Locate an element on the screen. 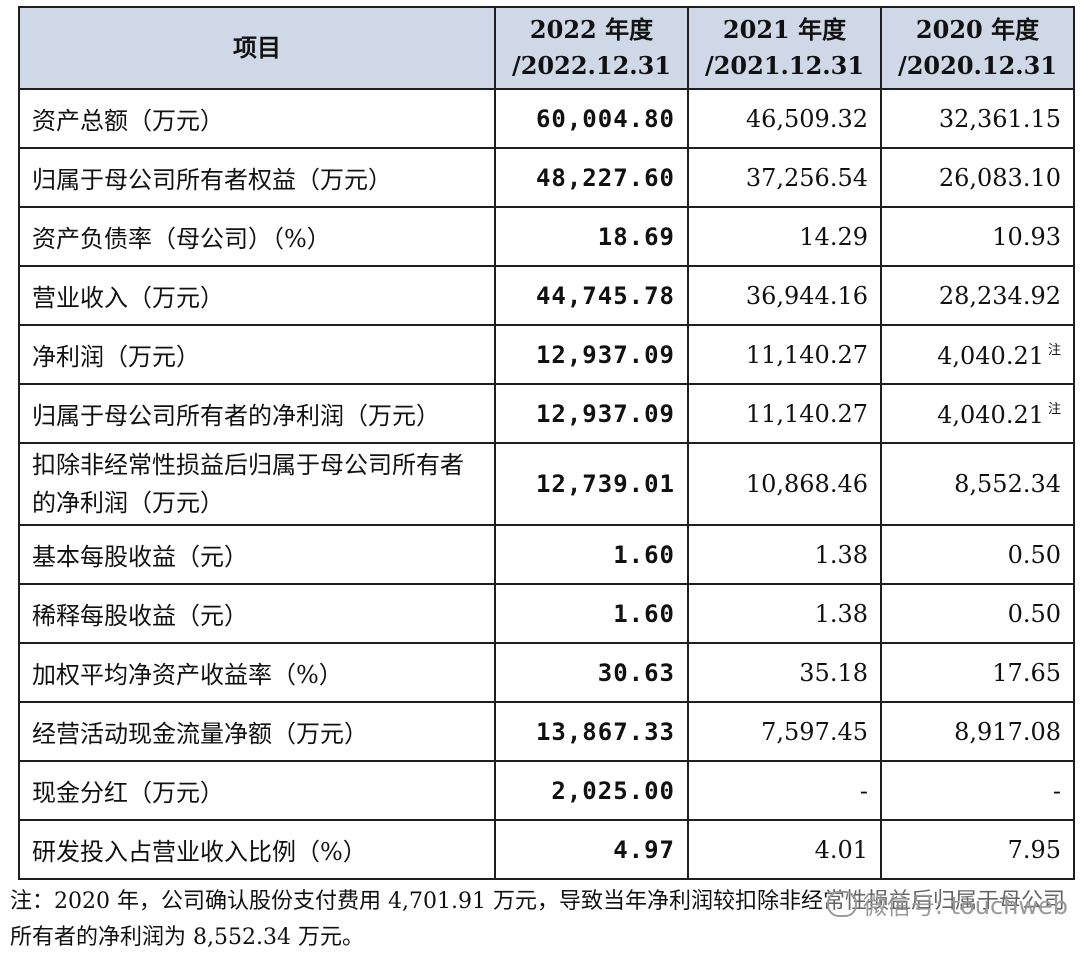 The image size is (1080, 957). cell-2020: 8,917.08 is located at coordinates (977, 731).